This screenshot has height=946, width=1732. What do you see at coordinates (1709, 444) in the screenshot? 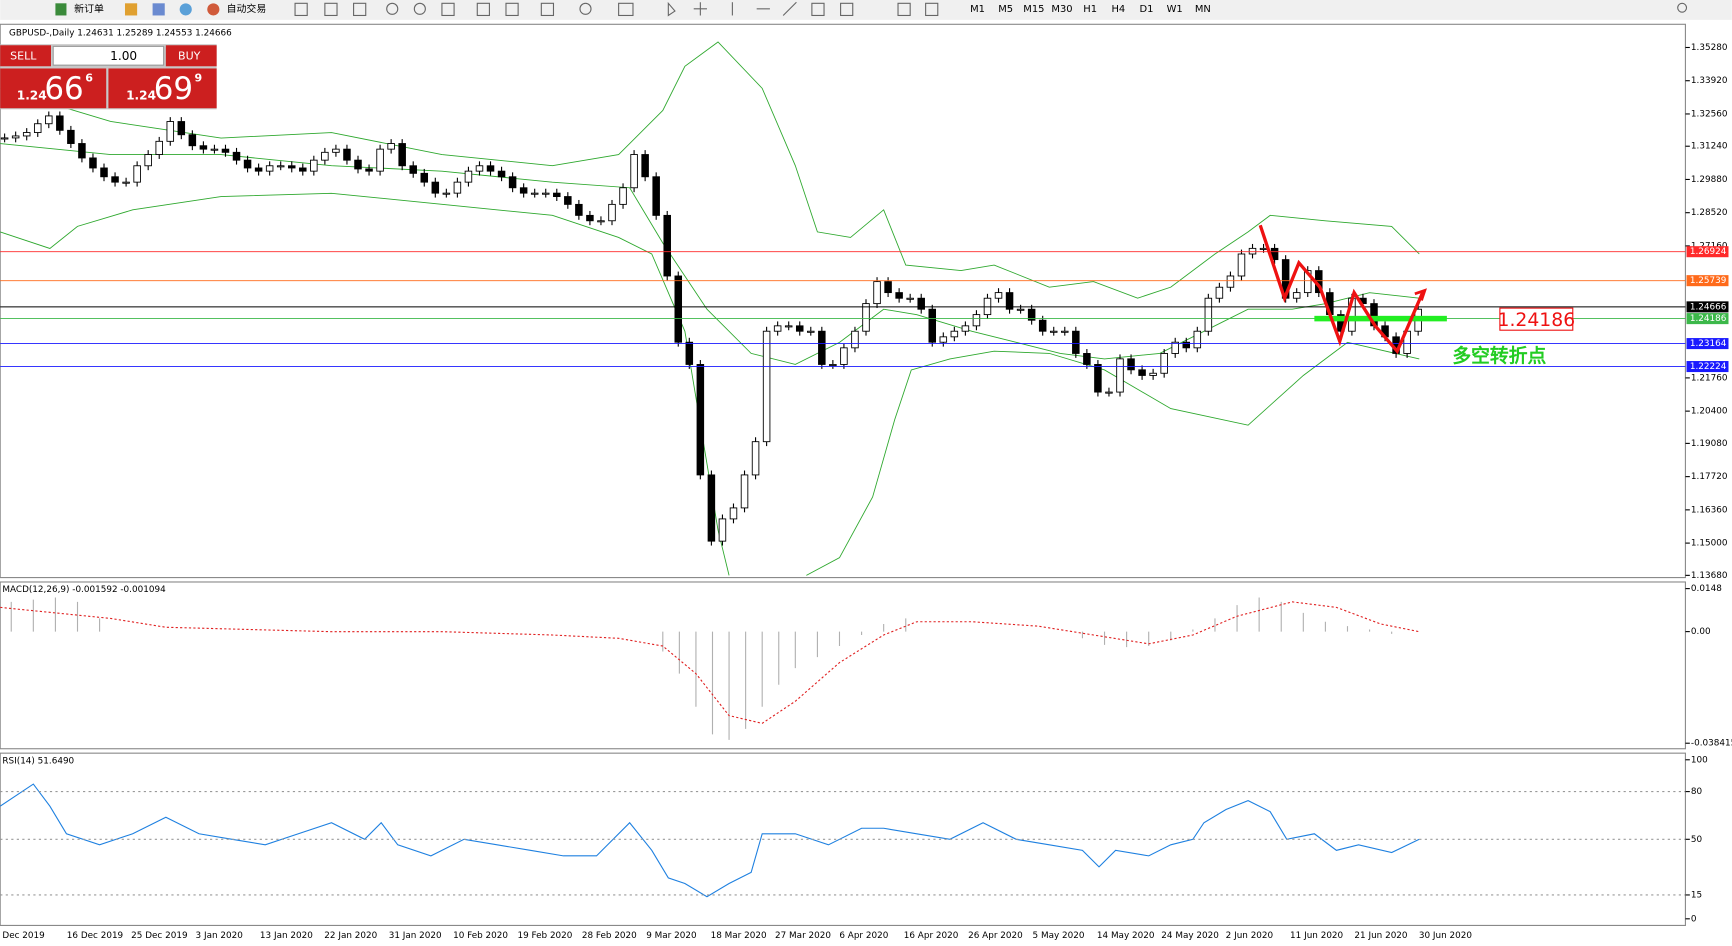
I see `y-tick-label: 1.19080` at bounding box center [1709, 444].